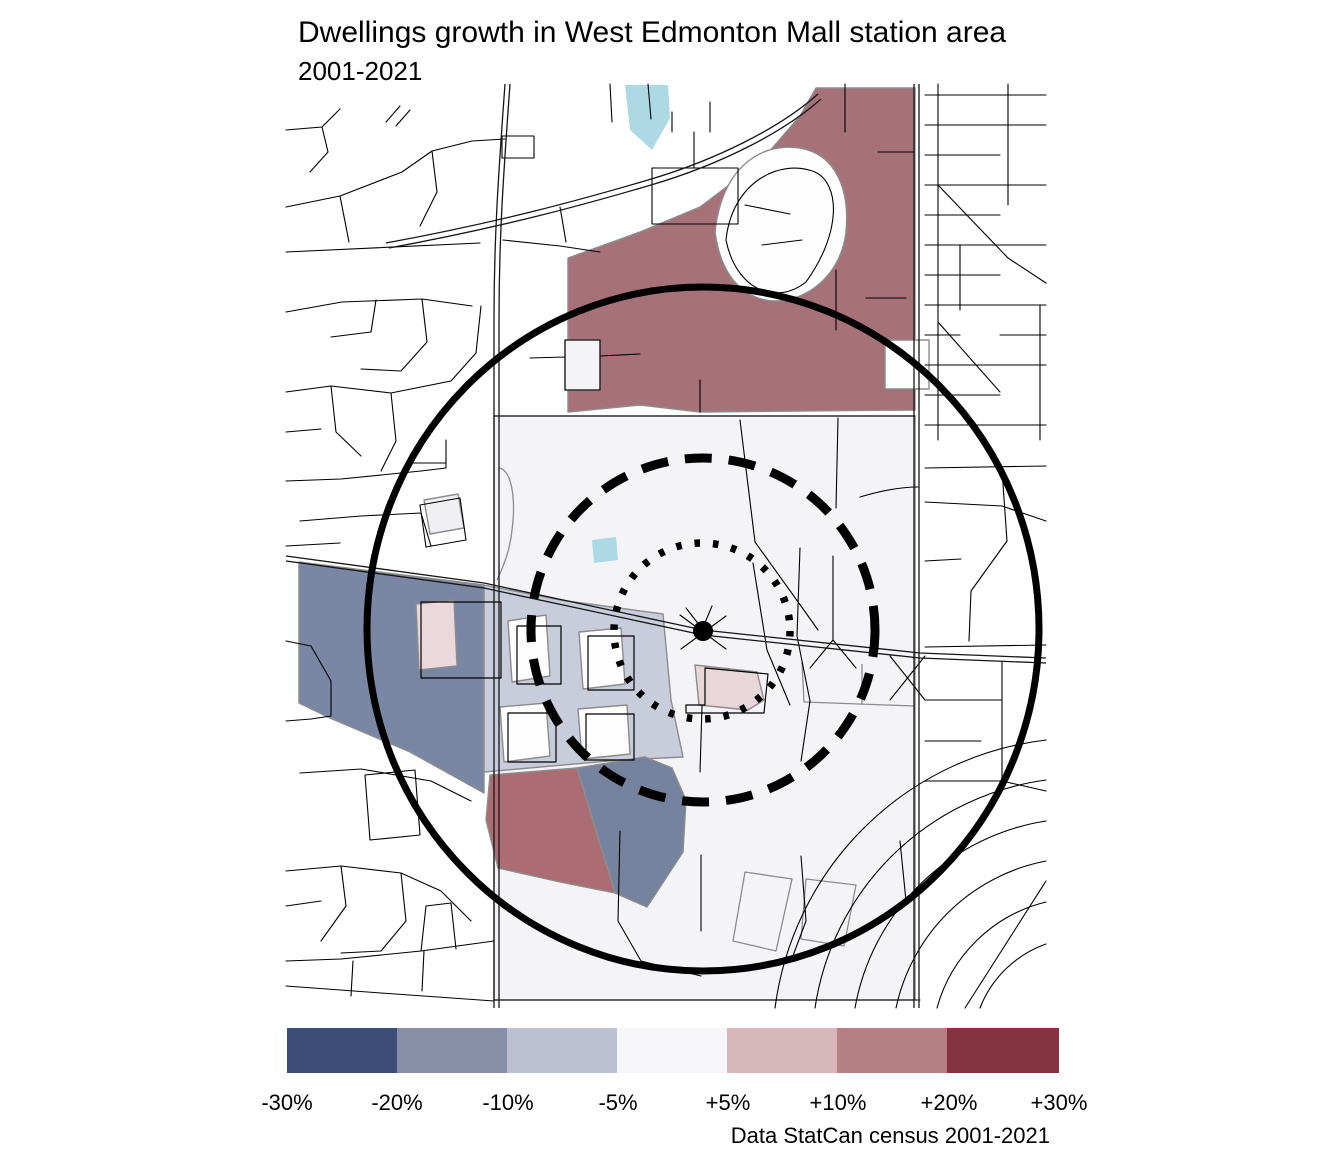 This screenshot has height=1157, width=1344. What do you see at coordinates (916, 546) in the screenshot?
I see `road-east-vertical` at bounding box center [916, 546].